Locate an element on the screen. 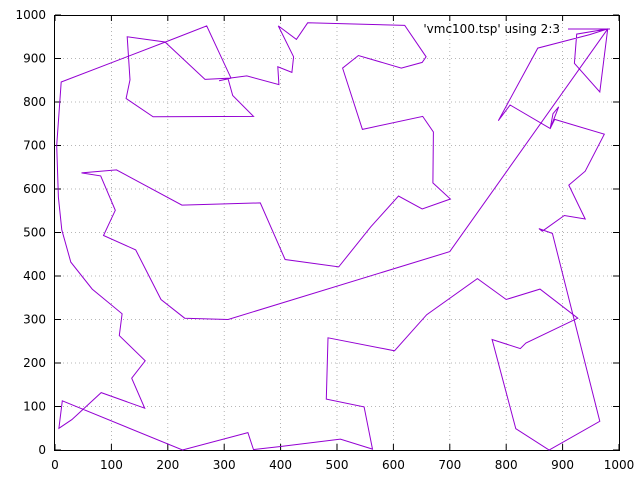 This screenshot has height=480, width=640. x-tick-label: 800 is located at coordinates (506, 465).